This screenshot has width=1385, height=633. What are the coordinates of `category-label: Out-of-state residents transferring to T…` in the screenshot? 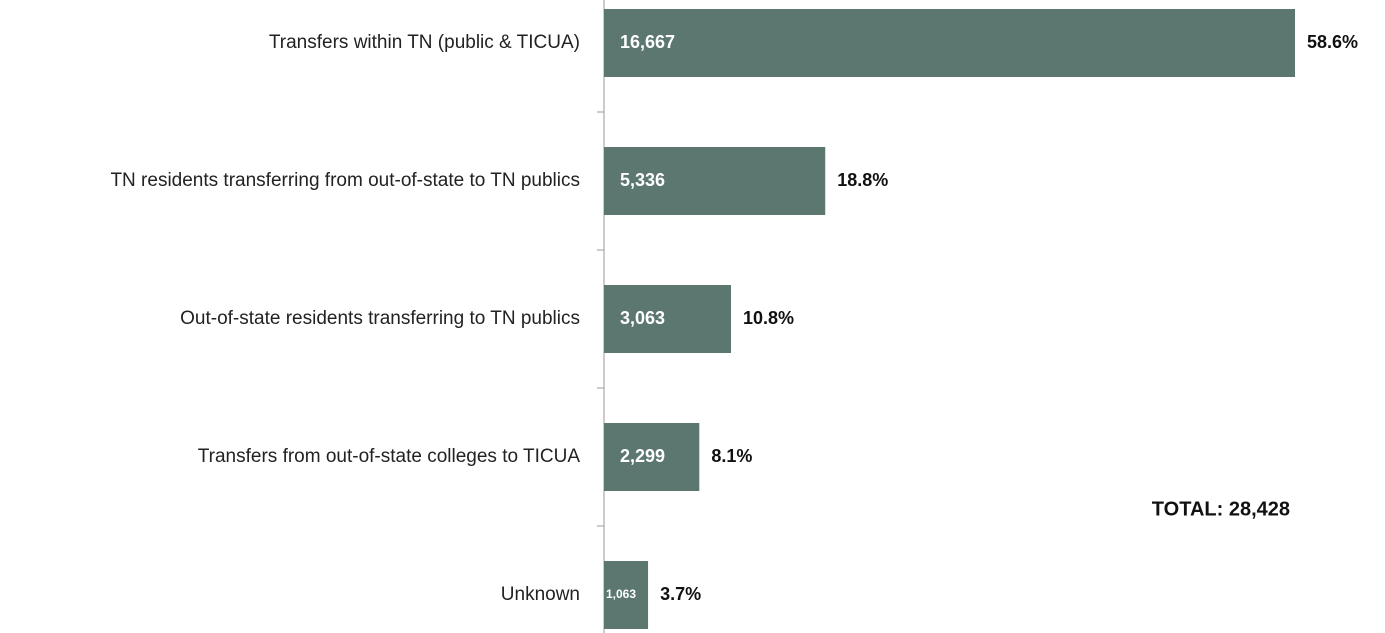 It's located at (380, 318).